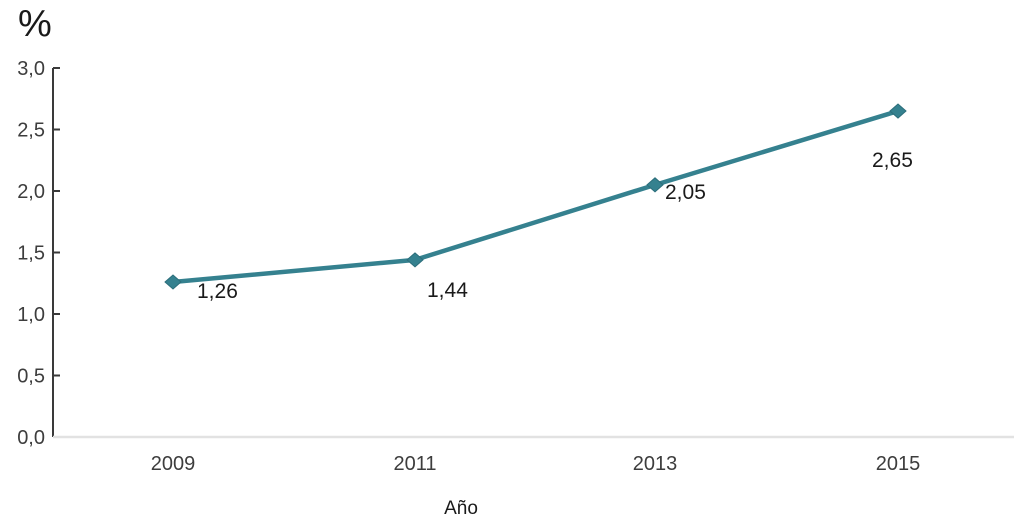 This screenshot has width=1024, height=519. Describe the element at coordinates (35, 24) in the screenshot. I see `y-axis-unit-label: %` at that location.